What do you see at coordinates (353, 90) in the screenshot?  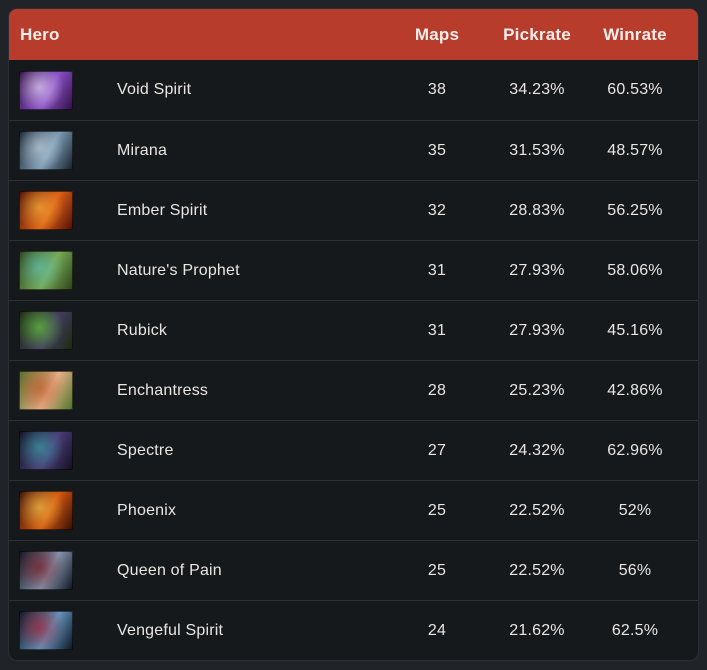 I see `table-row: Void Spirit 38 34.23% 60.53%` at bounding box center [353, 90].